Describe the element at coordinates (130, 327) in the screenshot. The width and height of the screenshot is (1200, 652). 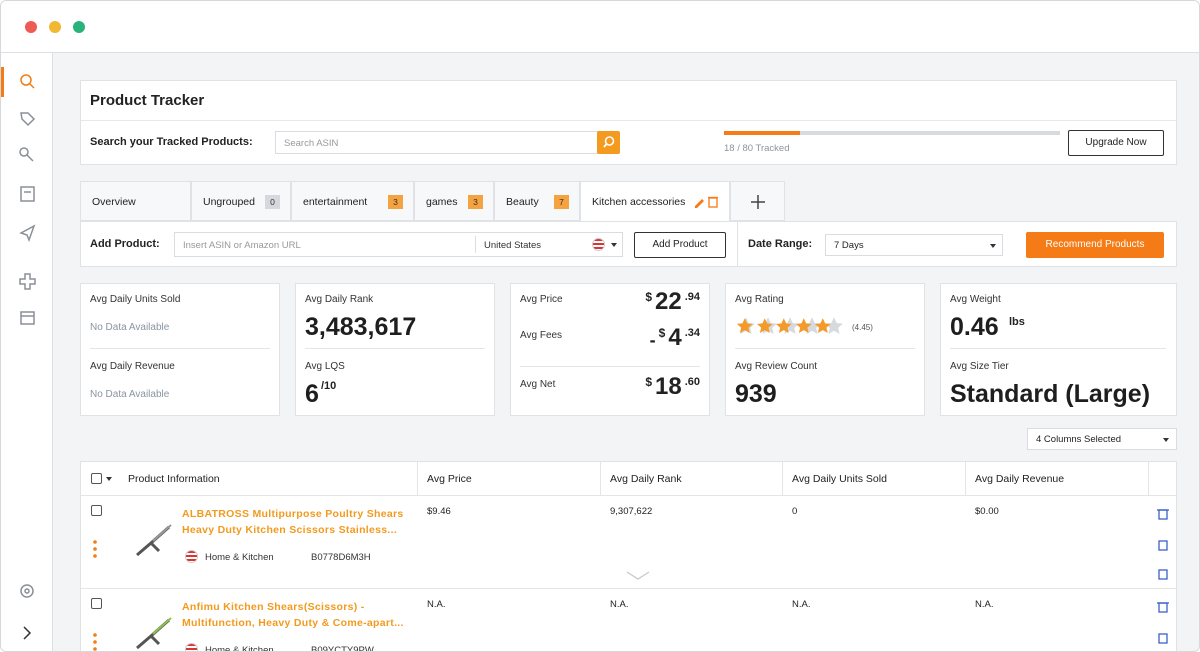
I see `stat-empty: No Data Available` at that location.